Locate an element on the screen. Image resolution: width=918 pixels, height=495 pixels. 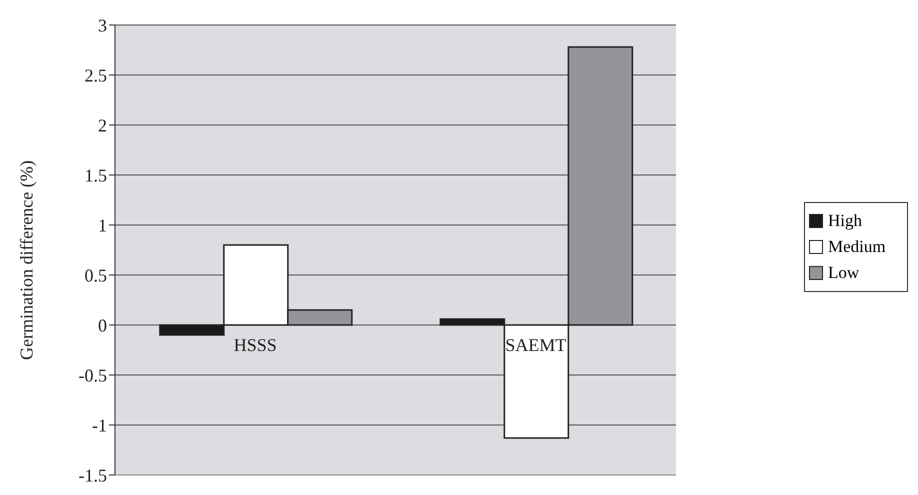
y-tick-label: 0 is located at coordinates (102, 325).